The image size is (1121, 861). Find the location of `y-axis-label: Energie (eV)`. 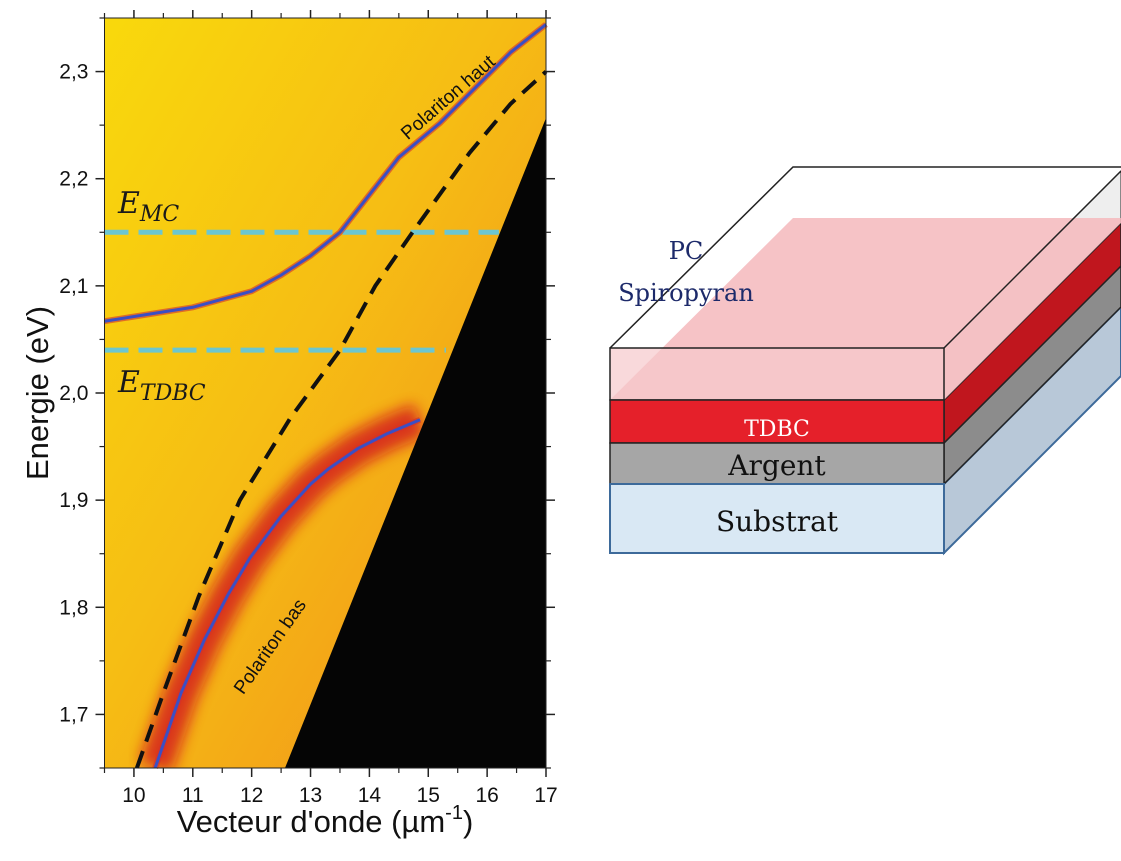

y-axis-label: Energie (eV) is located at coordinates (37, 393).